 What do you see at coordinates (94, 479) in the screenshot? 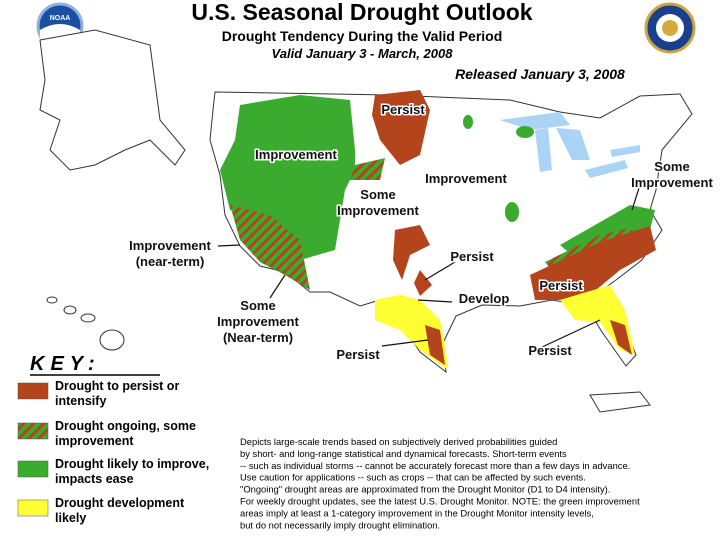
I see `key-label: impacts ease` at bounding box center [94, 479].